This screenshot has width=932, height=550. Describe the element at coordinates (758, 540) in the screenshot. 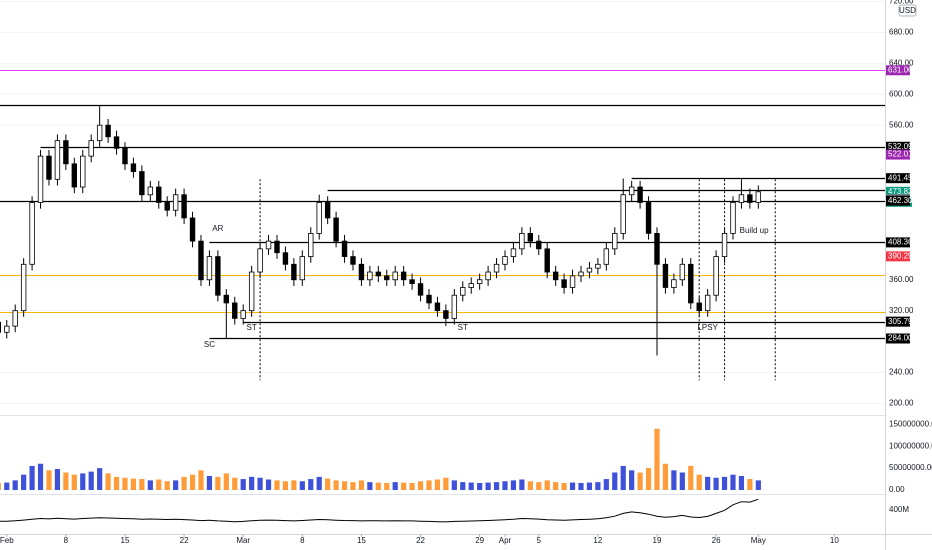

I see `x-tick-label: May` at that location.